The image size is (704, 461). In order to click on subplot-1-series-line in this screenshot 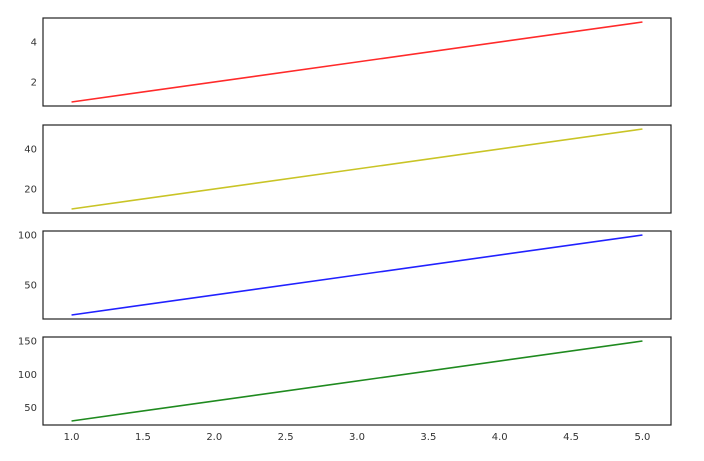, I will do `click(357, 62)`.